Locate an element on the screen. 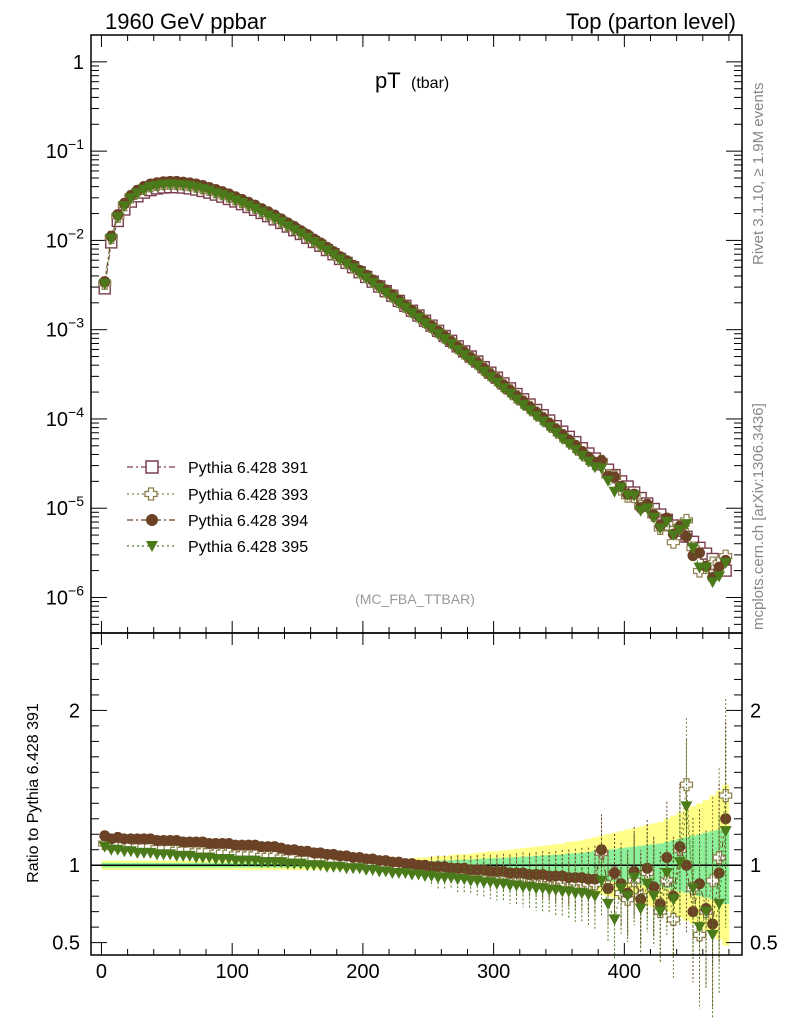 This screenshot has height=1024, width=786. y-tick-label: 10⁻¹ is located at coordinates (65, 149).